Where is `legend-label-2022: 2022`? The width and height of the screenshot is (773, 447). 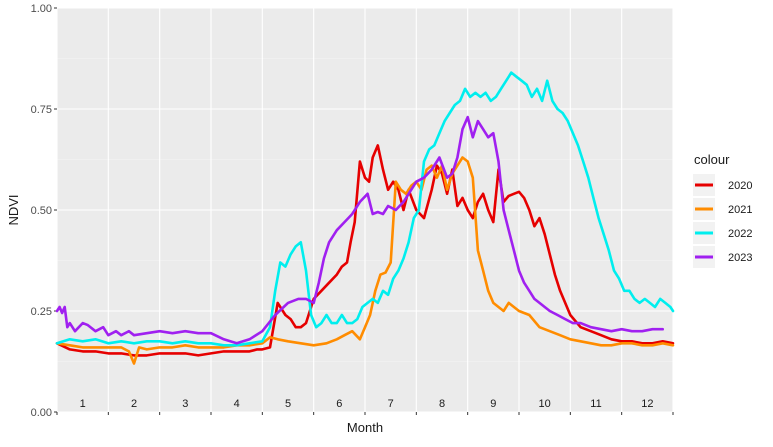
legend-label-2022: 2022 is located at coordinates (740, 234).